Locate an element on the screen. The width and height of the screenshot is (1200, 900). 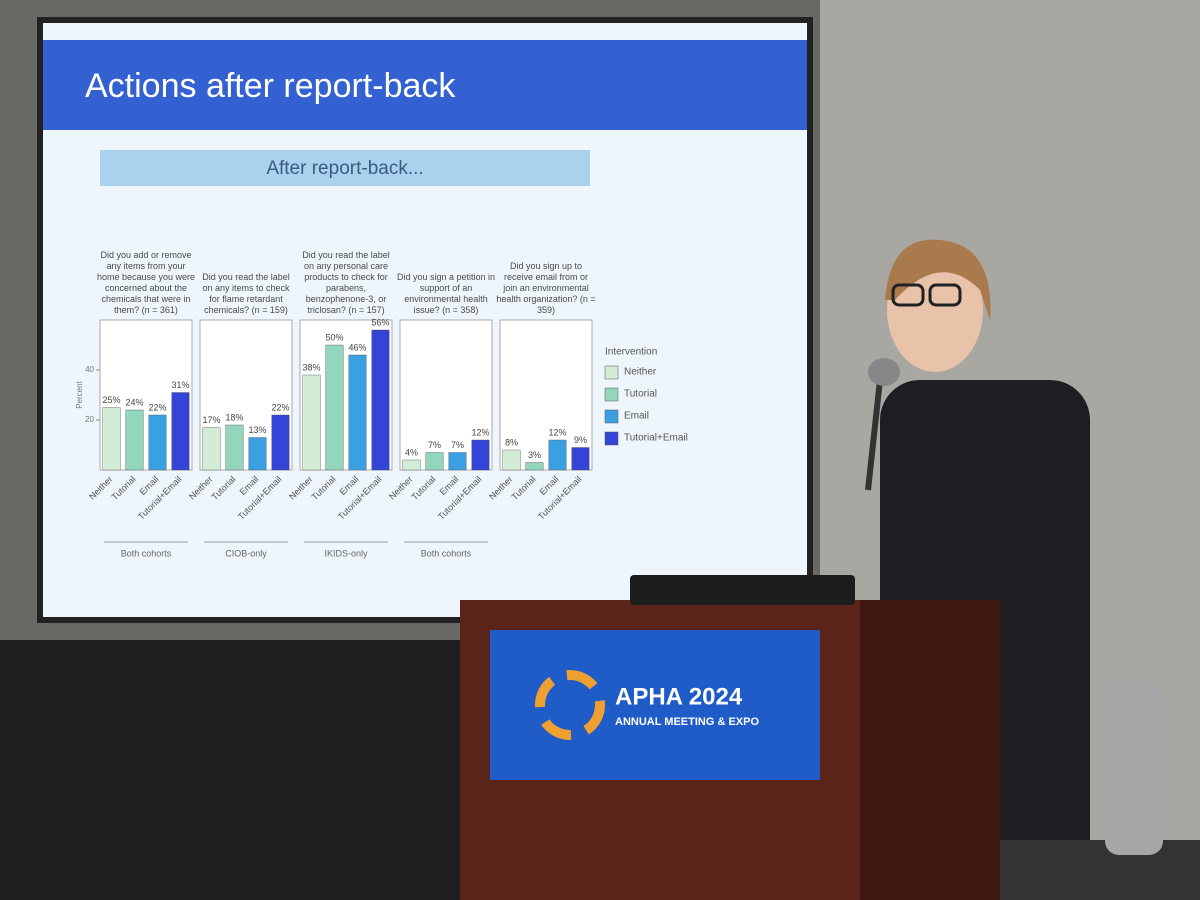
value-label: 46% is located at coordinates (357, 347).